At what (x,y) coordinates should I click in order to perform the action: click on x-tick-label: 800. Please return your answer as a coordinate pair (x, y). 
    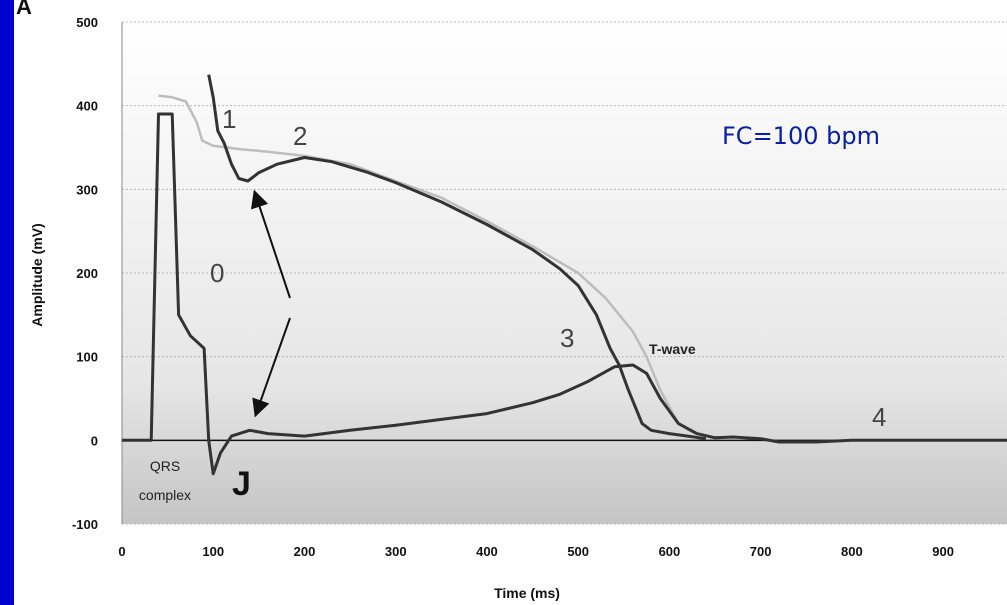
    Looking at the image, I should click on (852, 551).